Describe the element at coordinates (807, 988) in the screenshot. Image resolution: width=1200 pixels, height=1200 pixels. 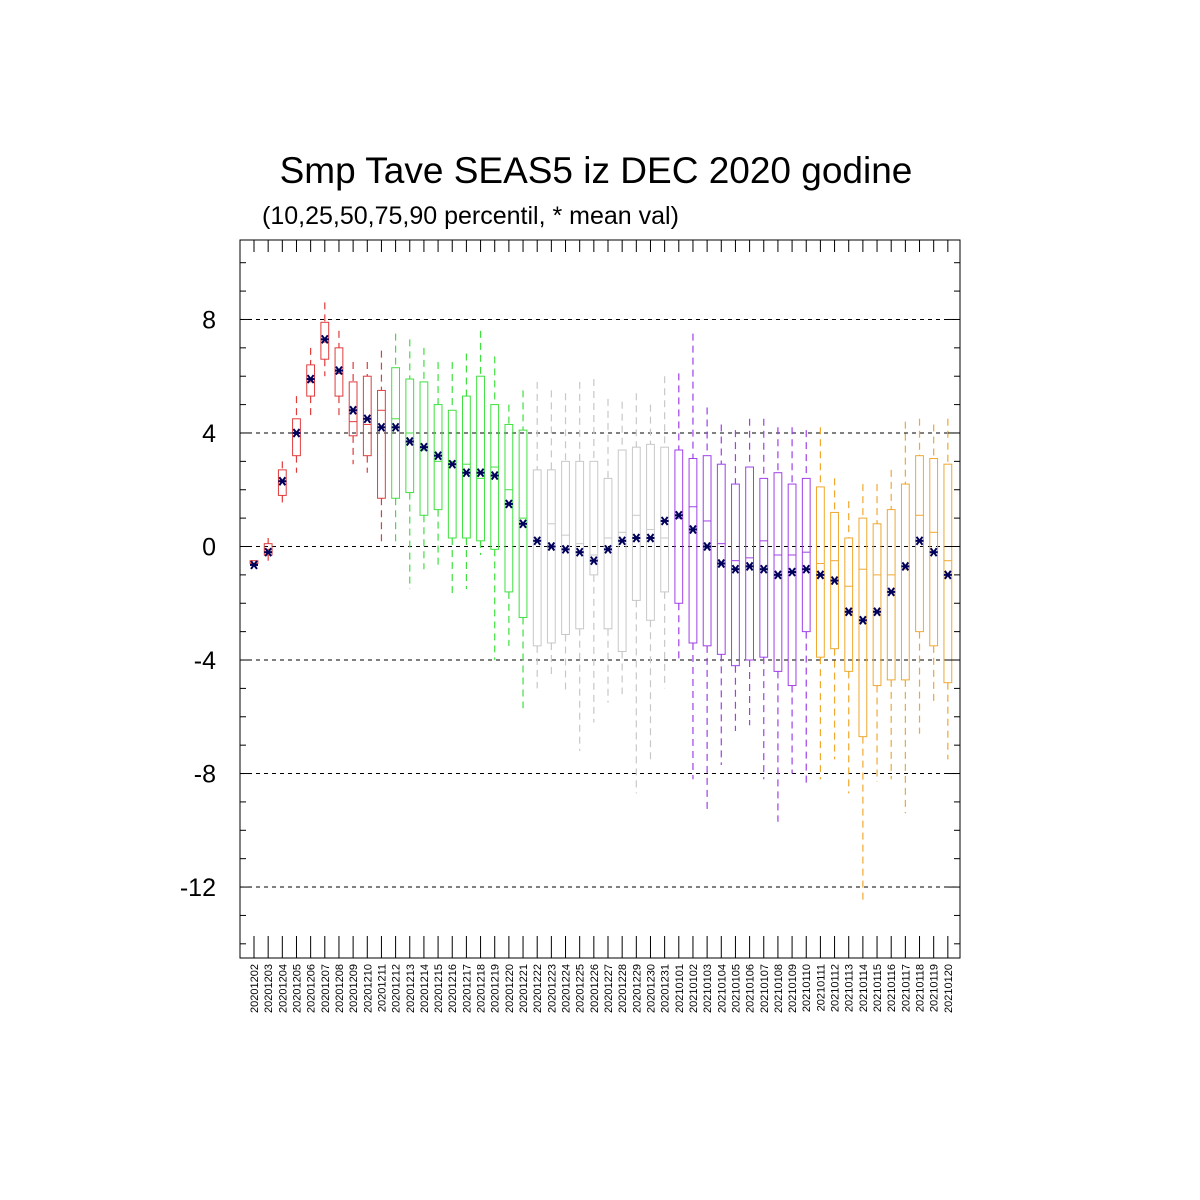
I see `x-tick-label: 20210110` at that location.